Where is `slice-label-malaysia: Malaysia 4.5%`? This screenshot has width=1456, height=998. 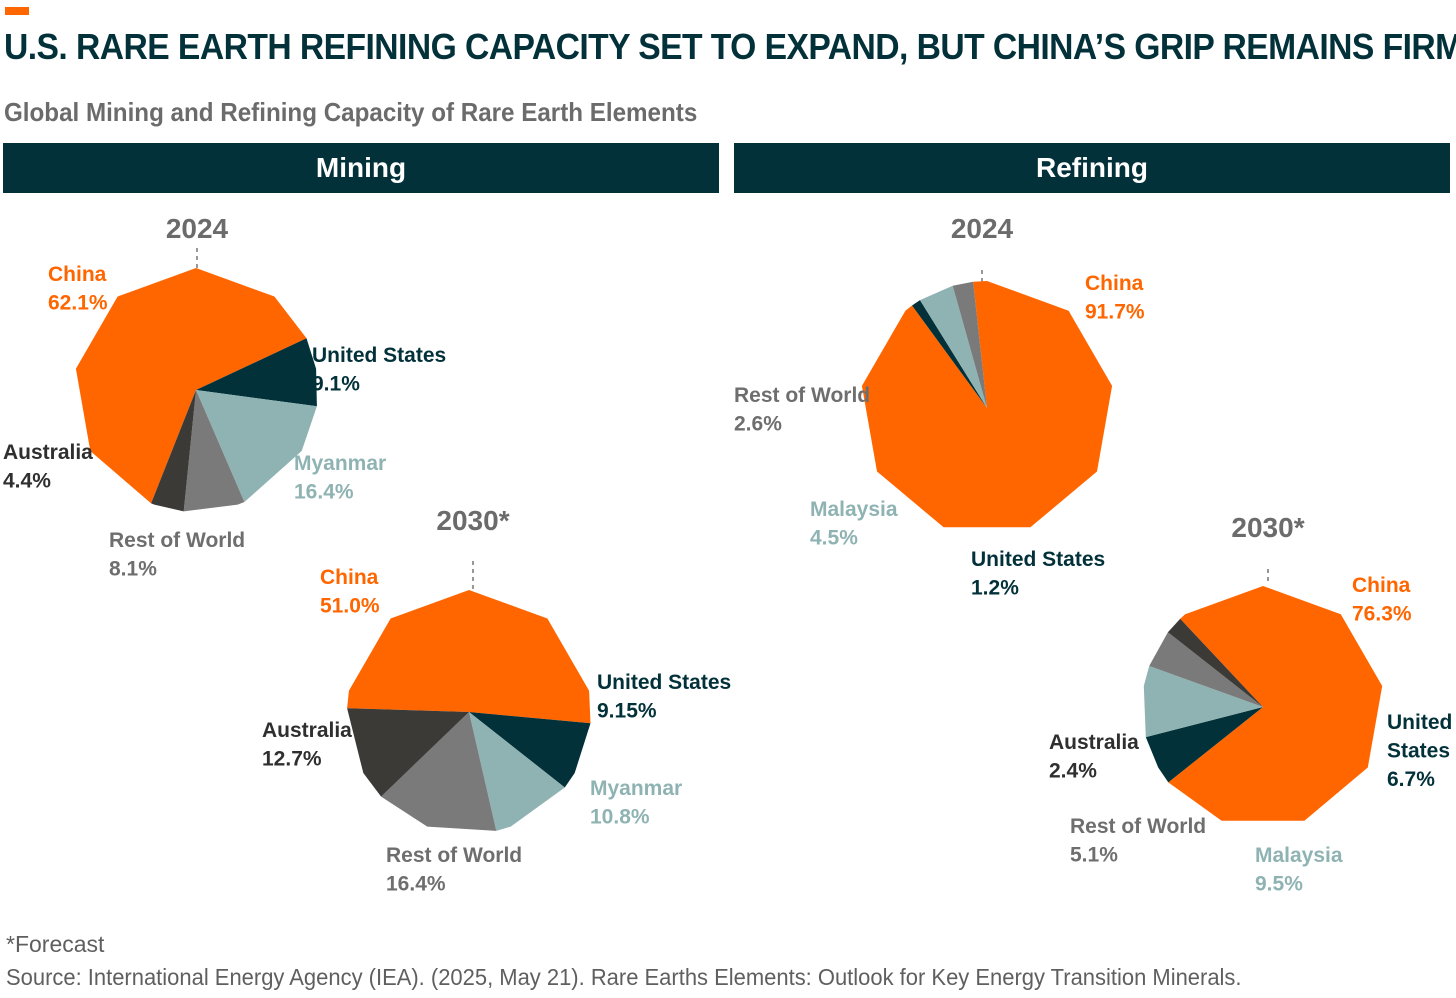 slice-label-malaysia: Malaysia 4.5% is located at coordinates (854, 524).